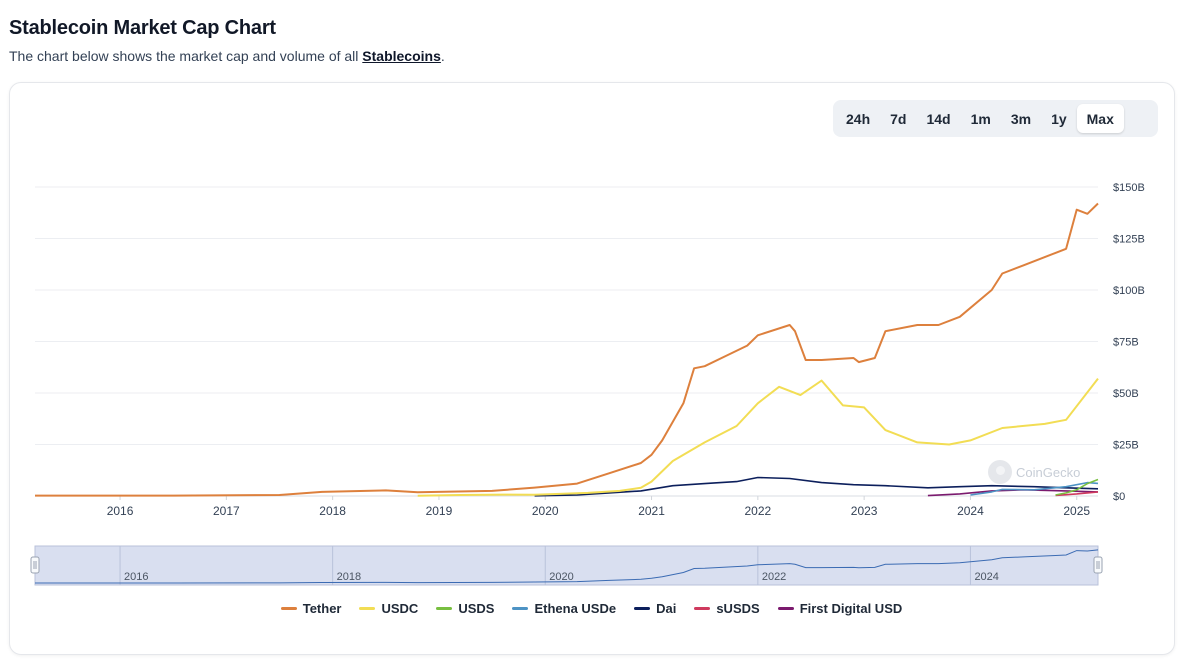 The image size is (1183, 661). I want to click on legend-swatch-dai, so click(642, 608).